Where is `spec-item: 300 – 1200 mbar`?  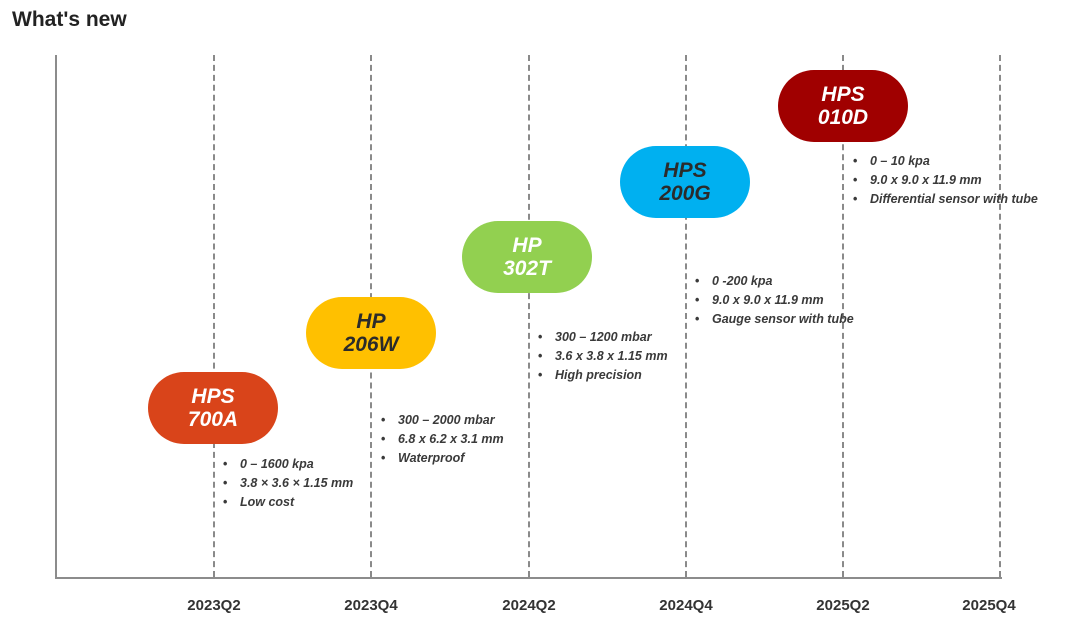 spec-item: 300 – 1200 mbar is located at coordinates (602, 337).